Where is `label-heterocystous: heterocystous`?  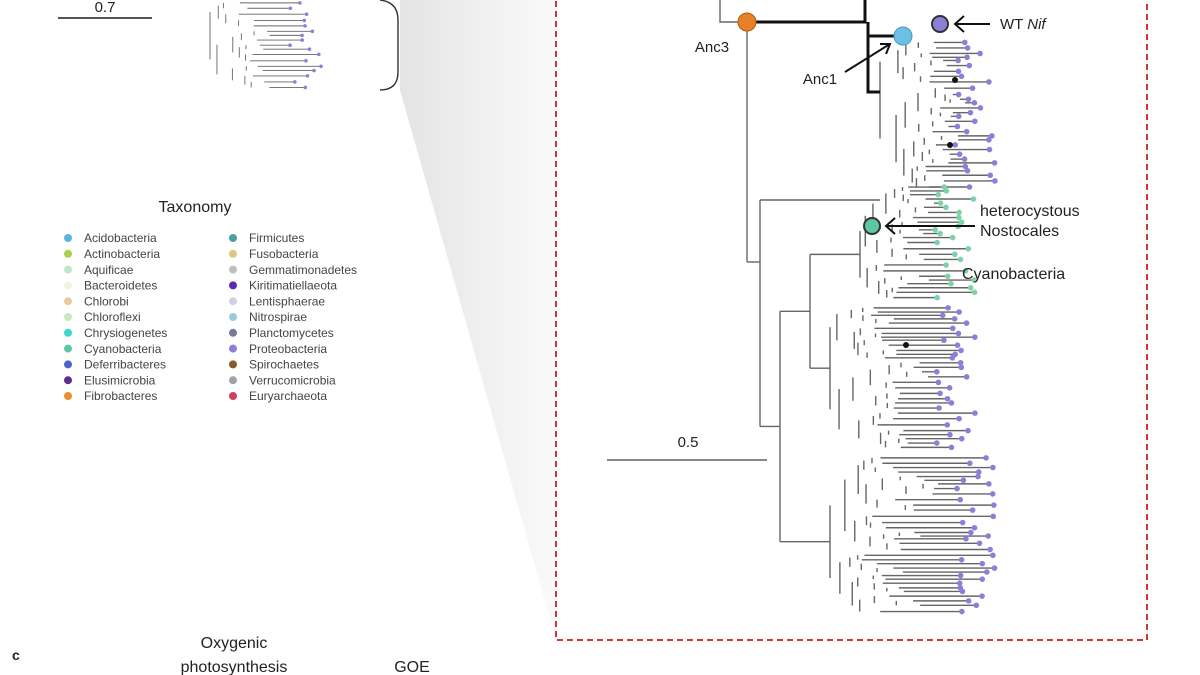
label-heterocystous: heterocystous is located at coordinates (1030, 211).